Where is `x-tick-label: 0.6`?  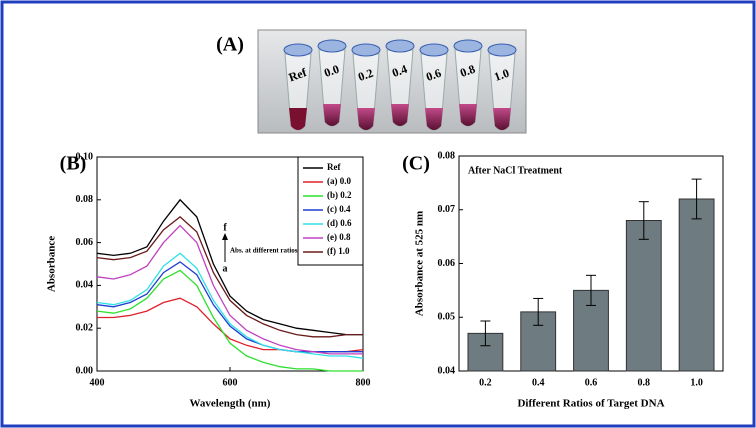 x-tick-label: 0.6 is located at coordinates (591, 382).